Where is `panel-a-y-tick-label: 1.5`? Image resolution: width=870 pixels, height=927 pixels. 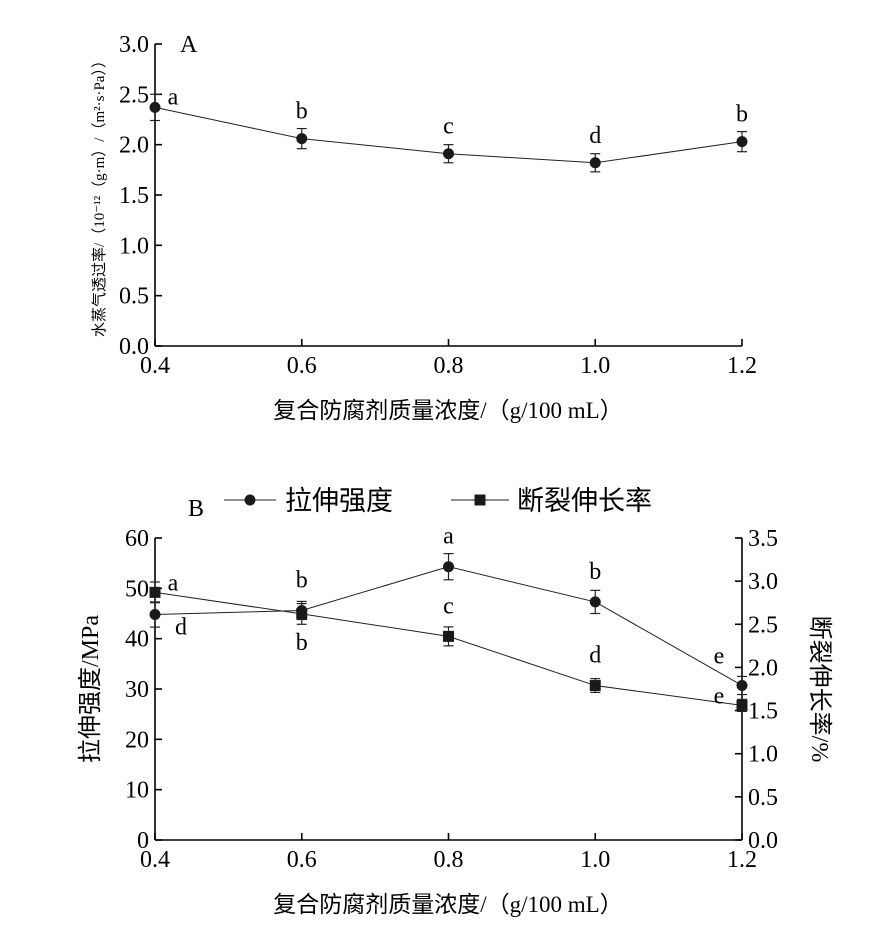 panel-a-y-tick-label: 1.5 is located at coordinates (134, 196).